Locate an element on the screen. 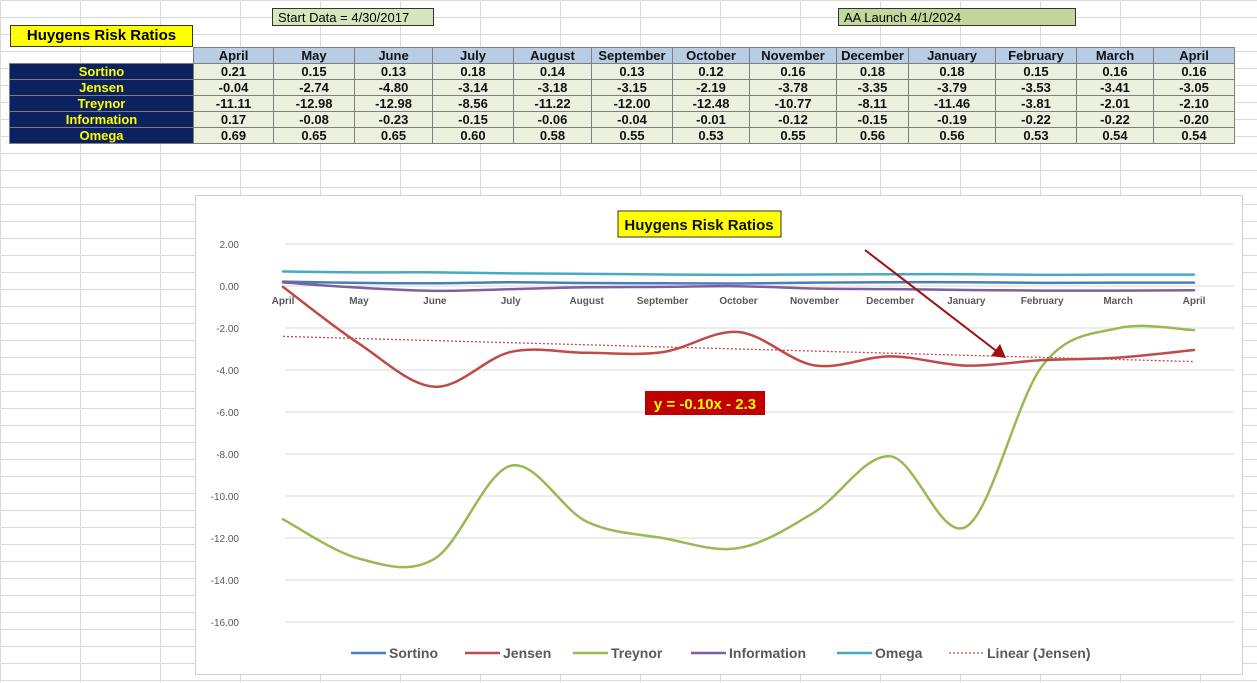  table-cell: -2.10 is located at coordinates (1194, 103).